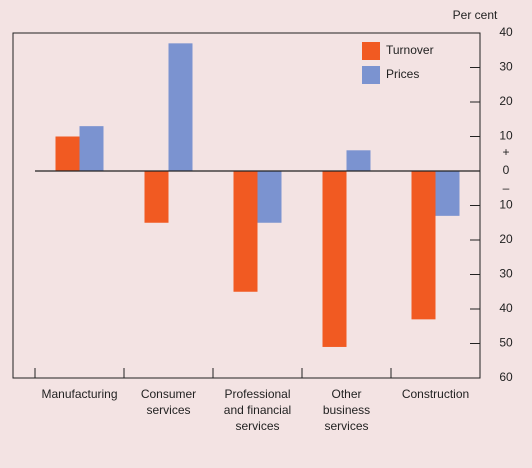 The height and width of the screenshot is (468, 532). I want to click on x-tick-label: Manufacturing, so click(79, 394).